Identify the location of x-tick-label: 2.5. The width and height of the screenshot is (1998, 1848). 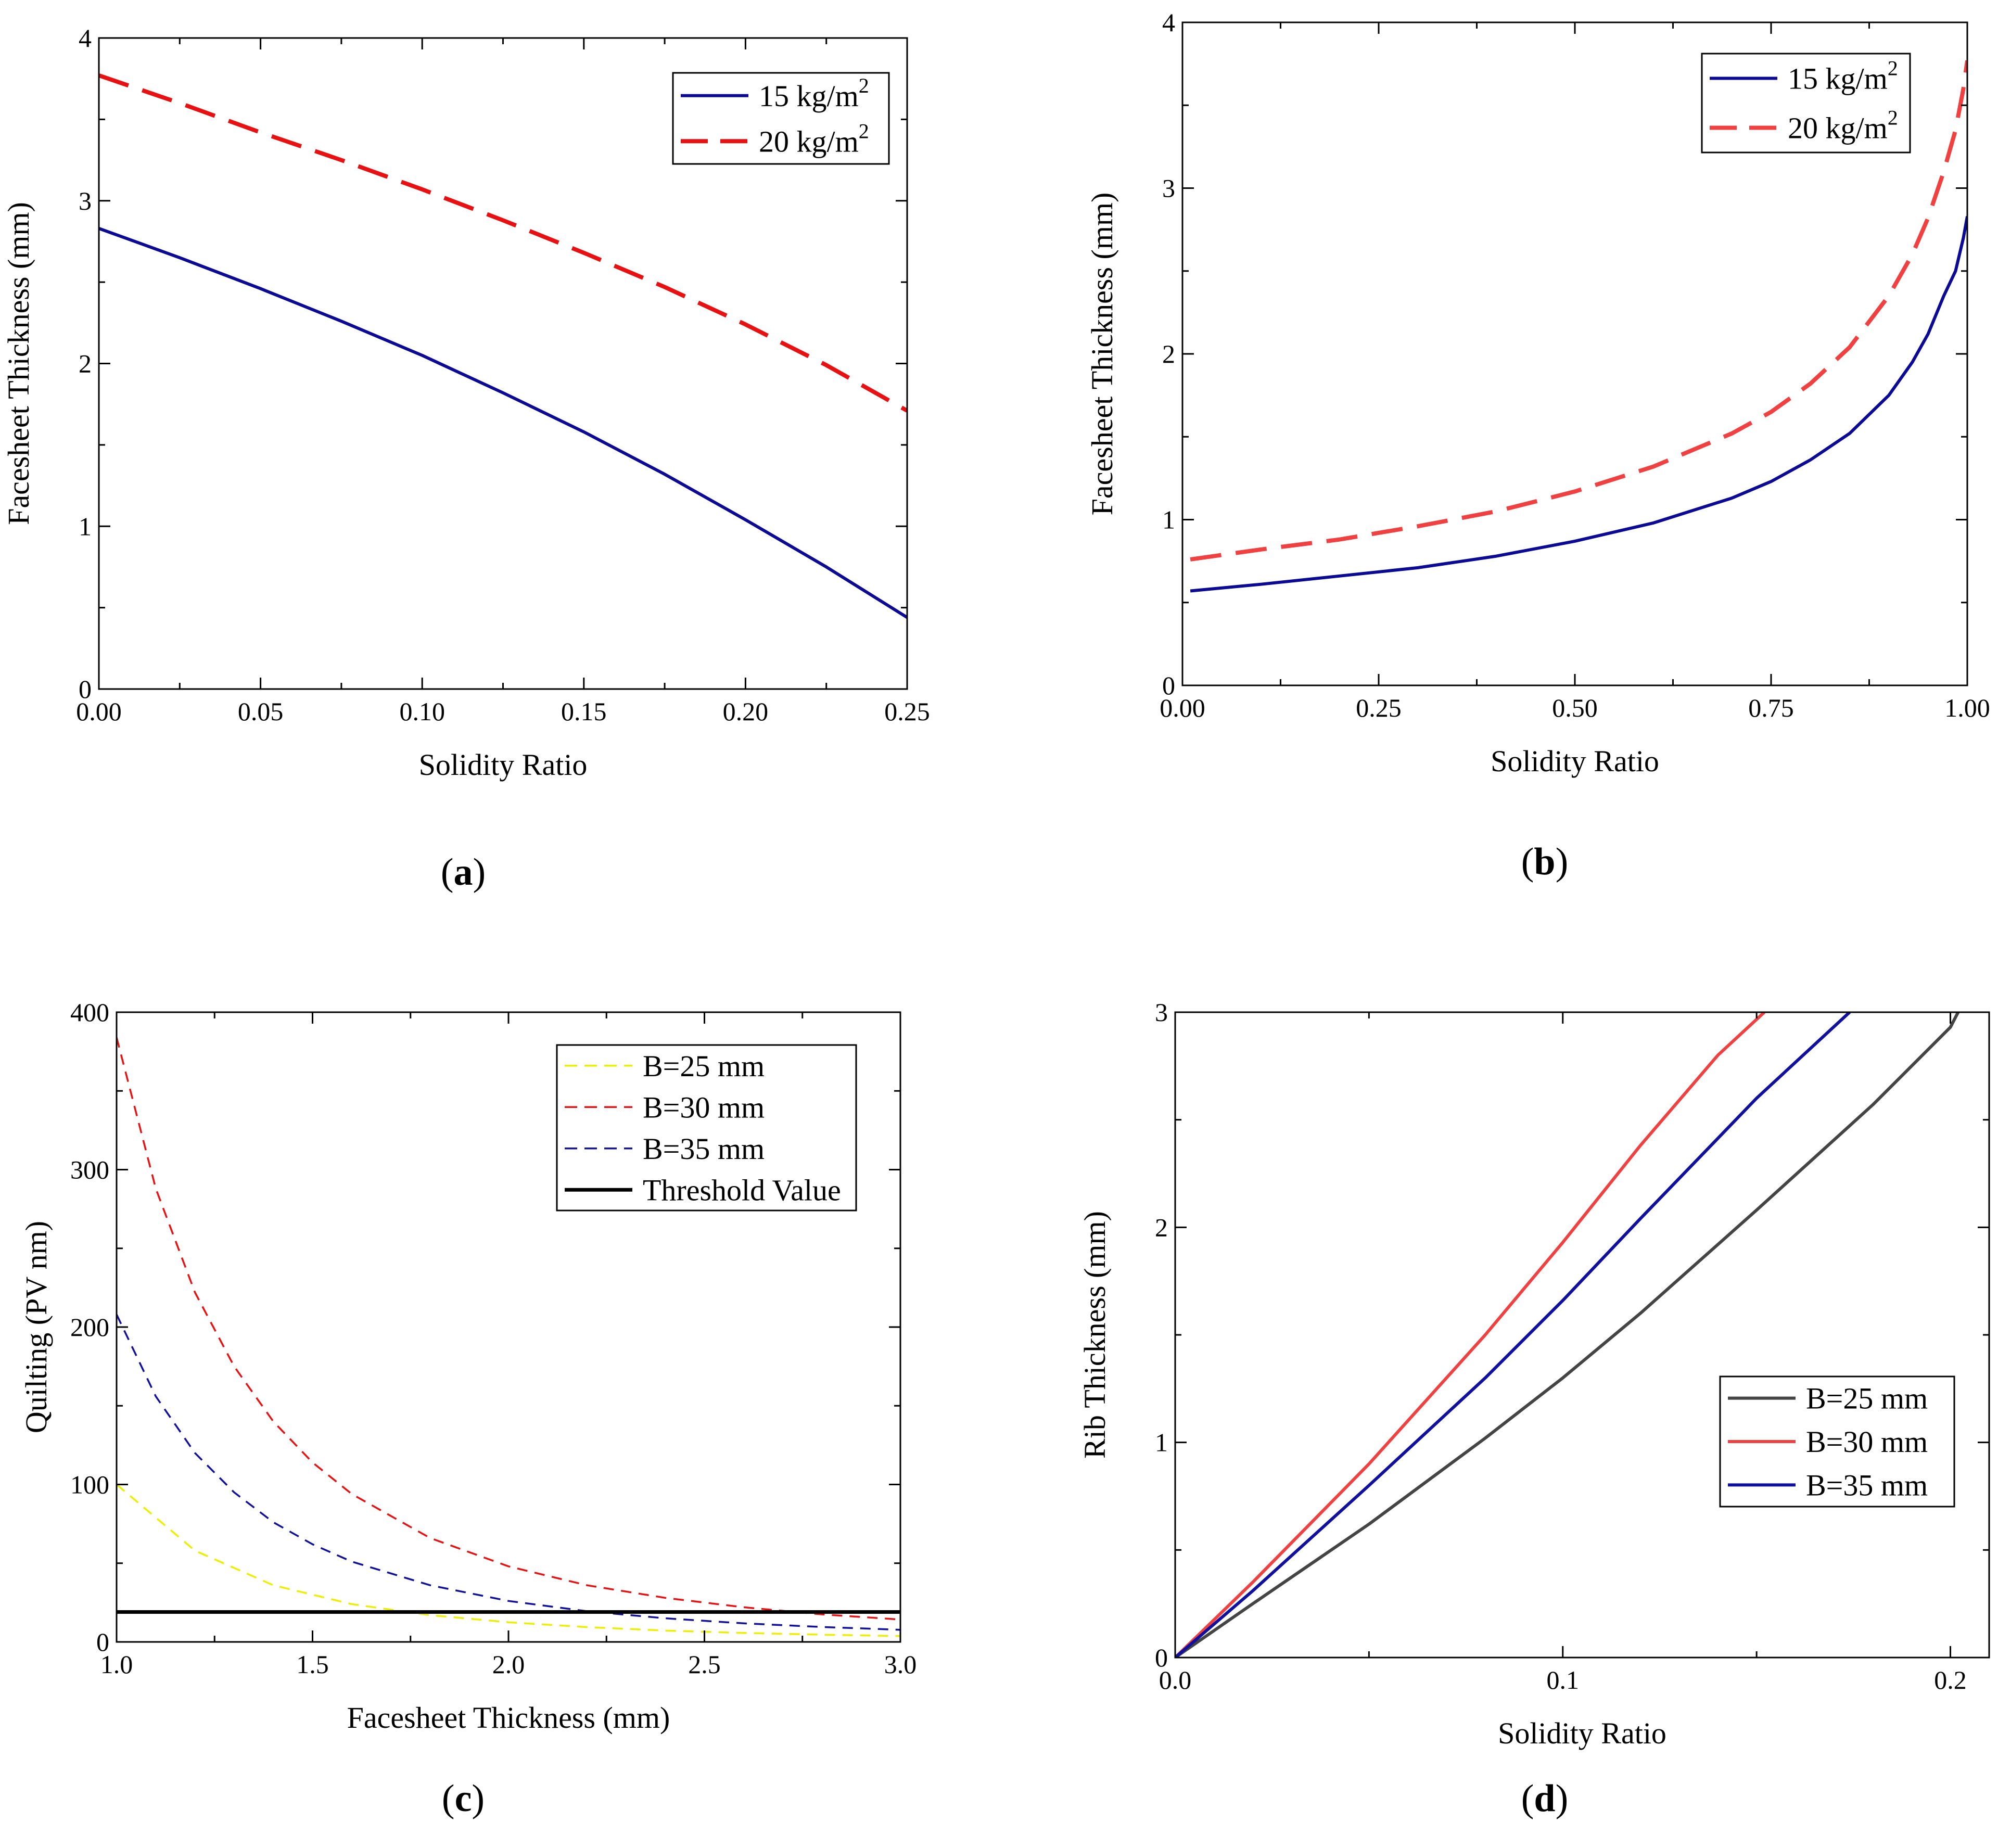
(704, 1664).